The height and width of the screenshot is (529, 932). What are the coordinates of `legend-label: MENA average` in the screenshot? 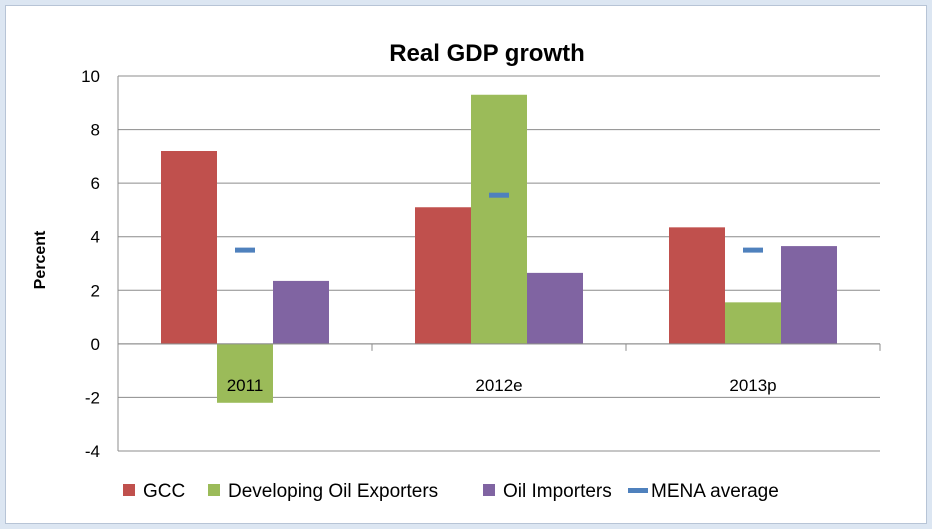 It's located at (715, 491).